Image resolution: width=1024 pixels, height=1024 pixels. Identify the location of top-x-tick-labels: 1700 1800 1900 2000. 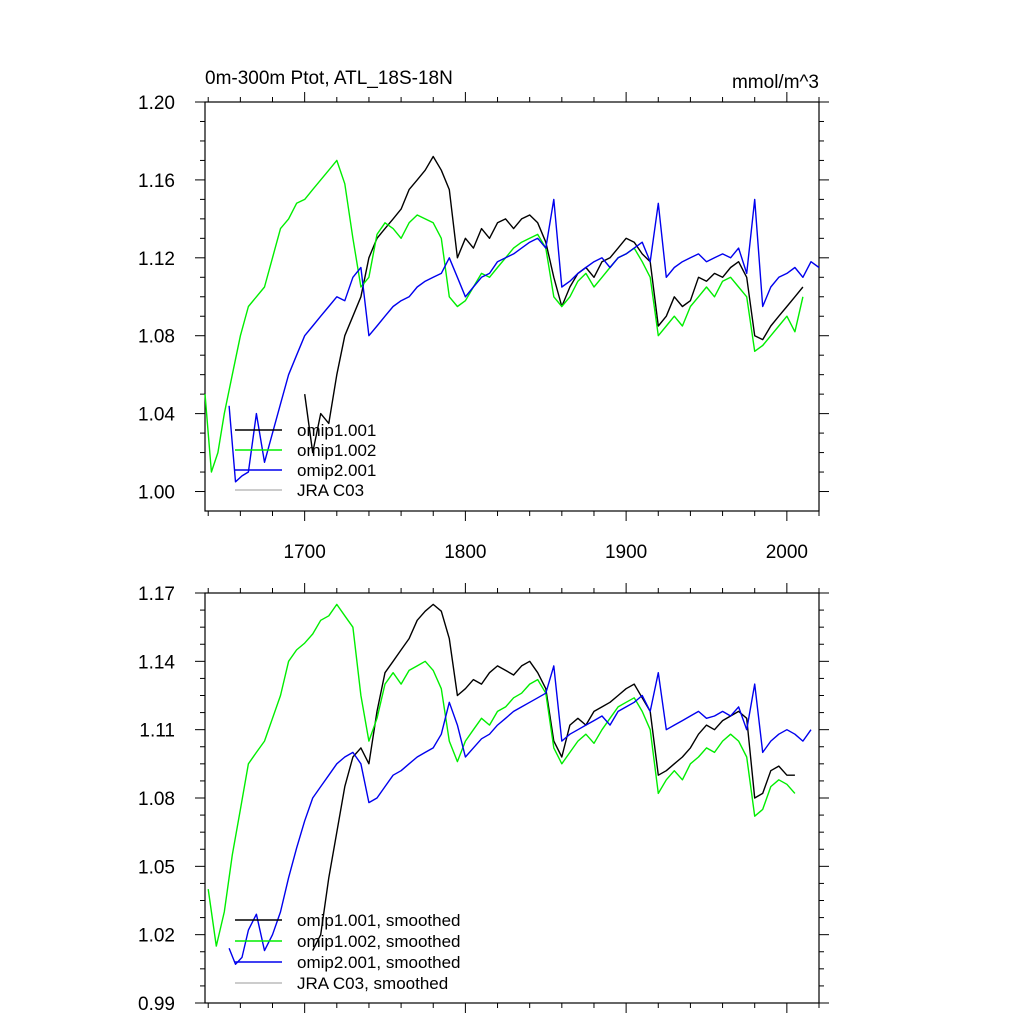
(546, 552).